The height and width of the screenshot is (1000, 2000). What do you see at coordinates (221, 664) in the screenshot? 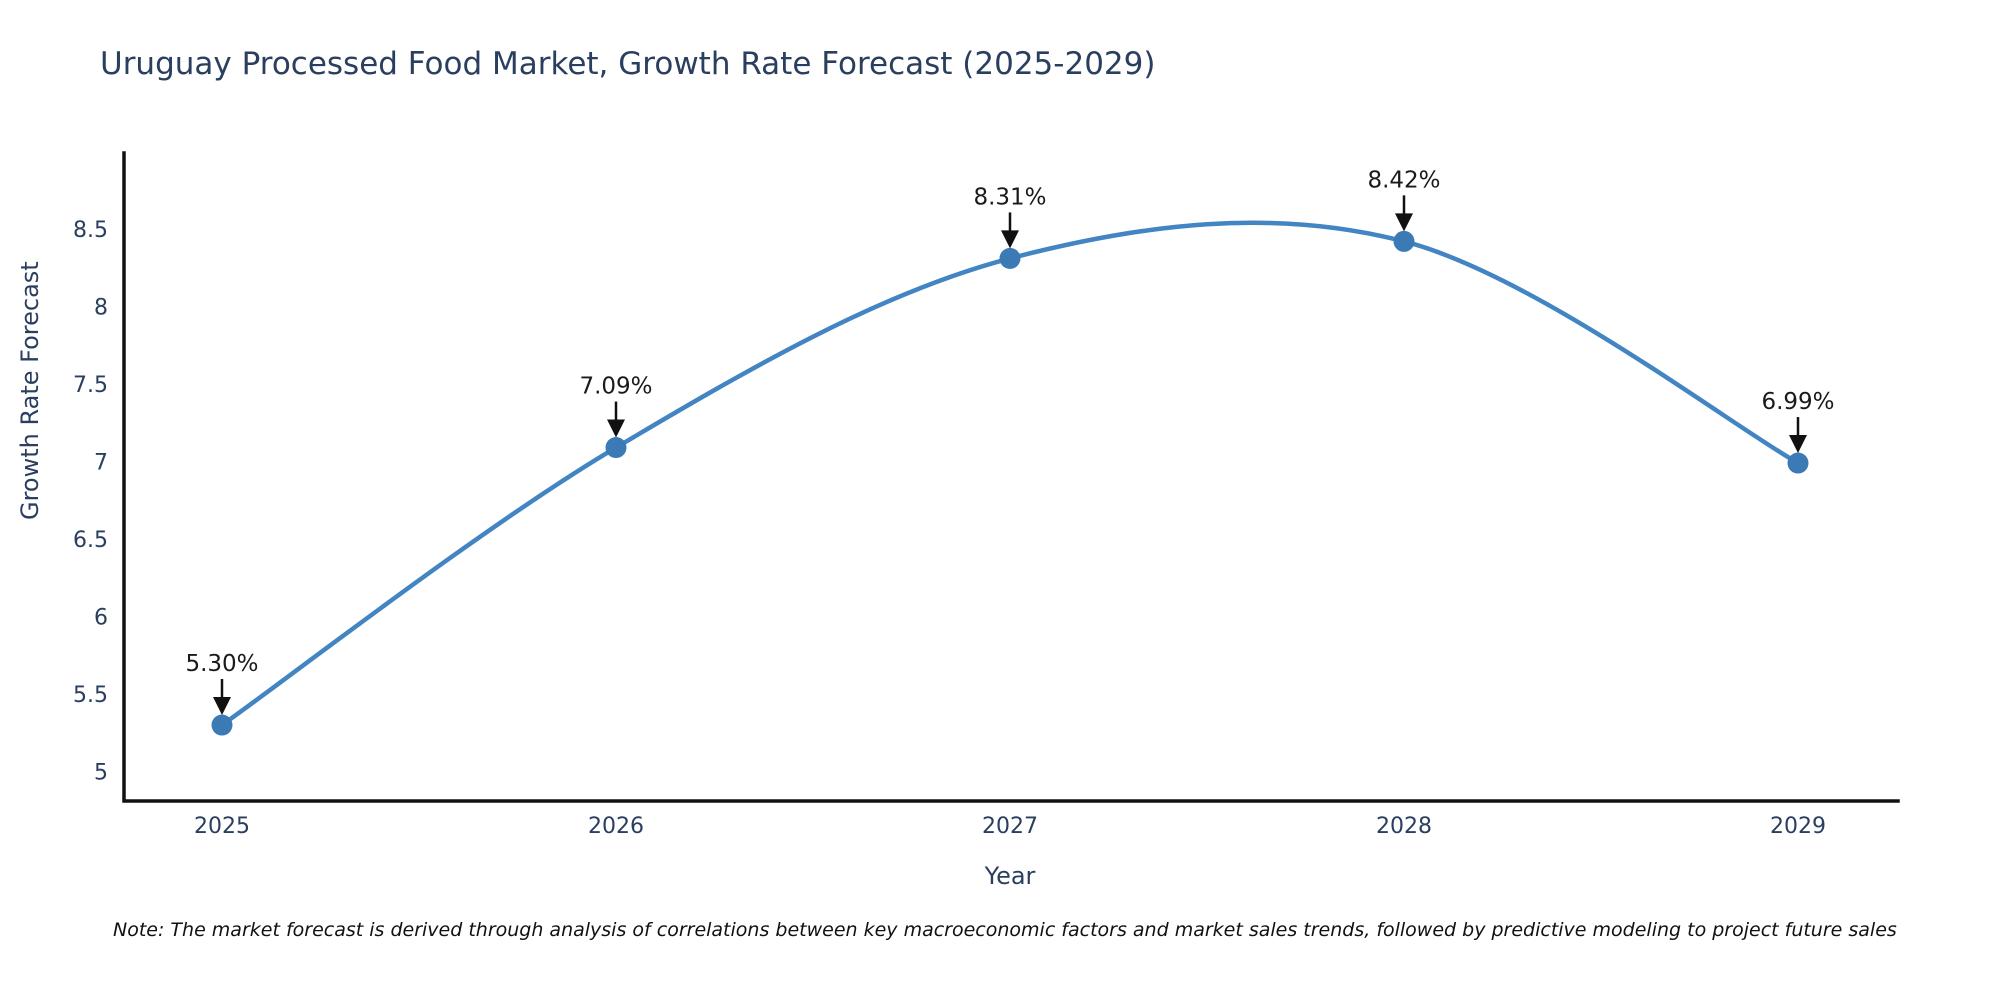
I see `point-value-label: 5.30%` at bounding box center [221, 664].